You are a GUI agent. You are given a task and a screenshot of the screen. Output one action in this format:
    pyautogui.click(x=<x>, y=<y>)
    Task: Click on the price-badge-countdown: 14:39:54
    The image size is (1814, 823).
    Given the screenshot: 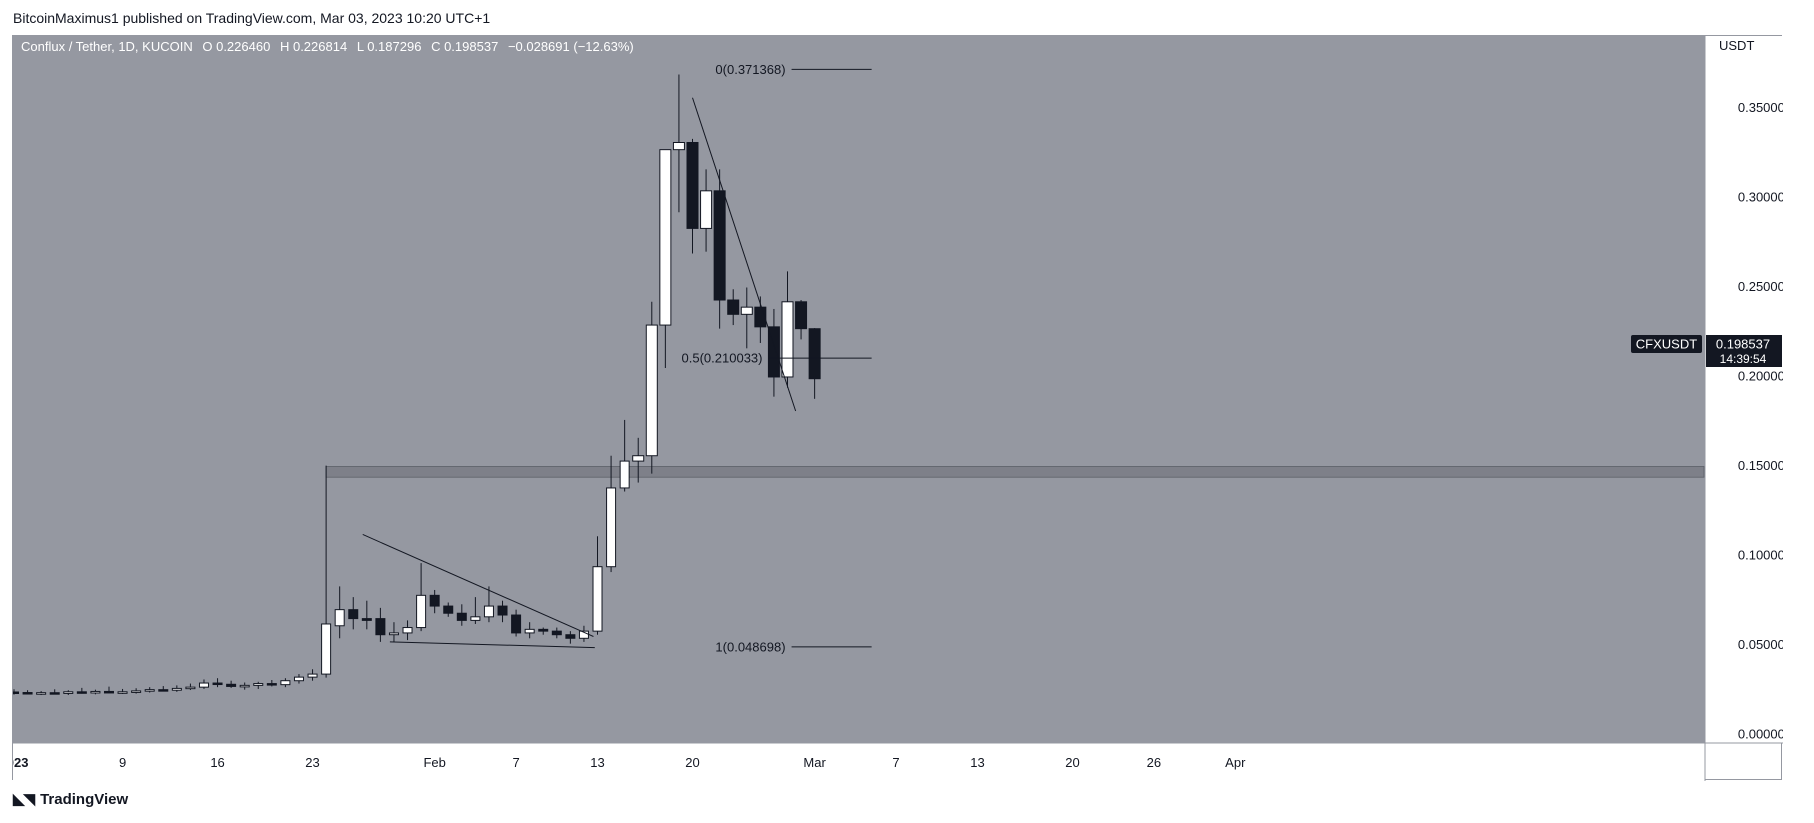 What is the action you would take?
    pyautogui.click(x=1743, y=359)
    